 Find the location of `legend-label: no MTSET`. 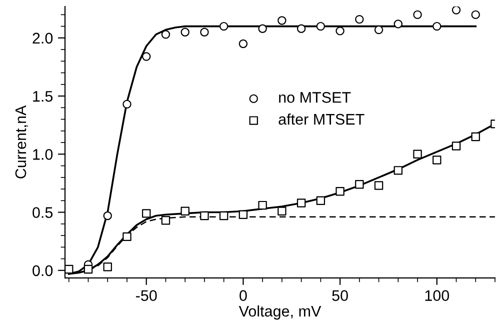

legend-label: no MTSET is located at coordinates (315, 97).